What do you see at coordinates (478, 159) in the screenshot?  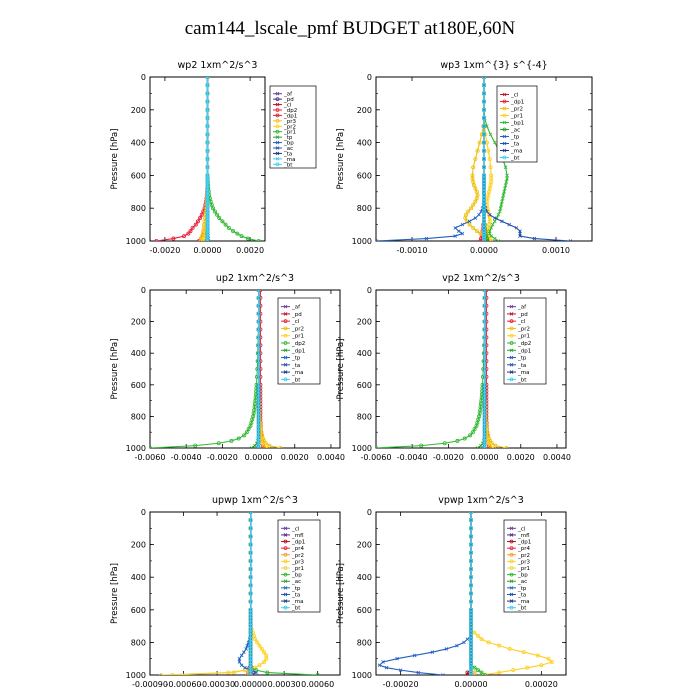 I see `series-line_pr2` at bounding box center [478, 159].